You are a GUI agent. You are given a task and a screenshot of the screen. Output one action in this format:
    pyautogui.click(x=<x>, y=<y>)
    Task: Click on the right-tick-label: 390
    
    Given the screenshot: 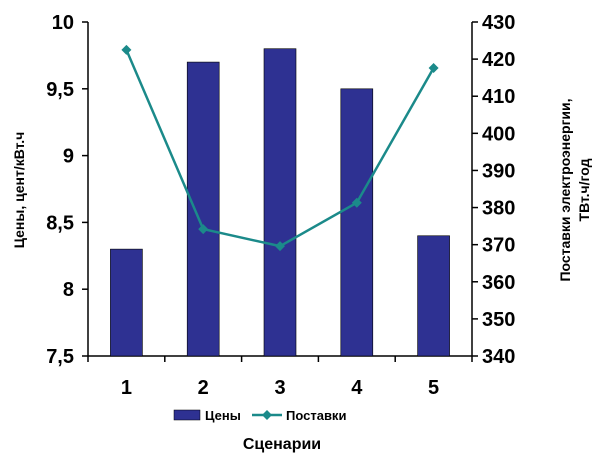 What is the action you would take?
    pyautogui.click(x=498, y=171)
    